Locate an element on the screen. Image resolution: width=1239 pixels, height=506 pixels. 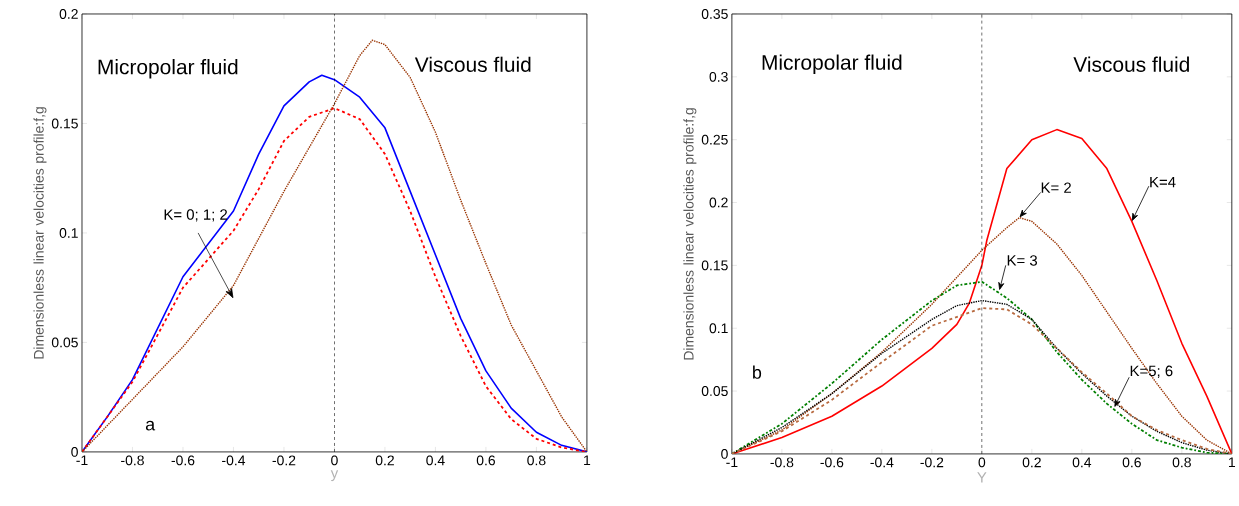
annotation: K= 0; 1; 2 is located at coordinates (196, 215).